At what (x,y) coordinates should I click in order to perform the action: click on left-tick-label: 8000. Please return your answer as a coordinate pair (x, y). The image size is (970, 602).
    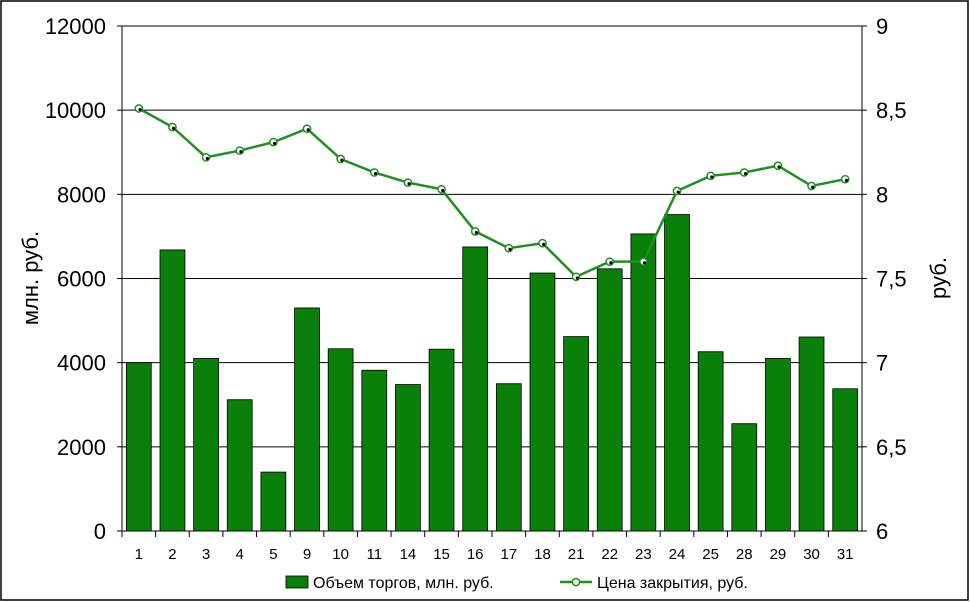
    Looking at the image, I should click on (81, 194).